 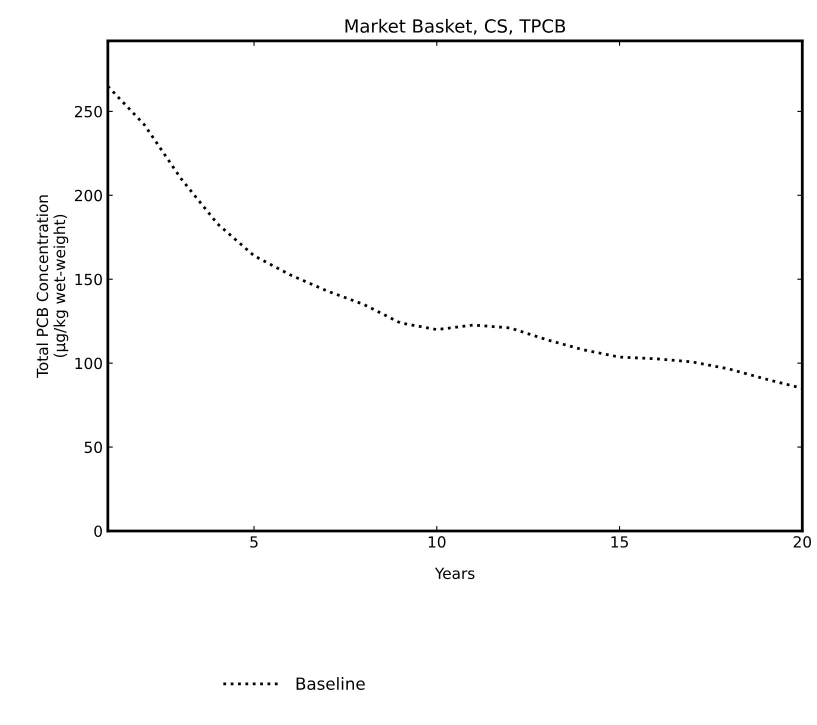 I want to click on y-tick-label: 200, so click(x=88, y=196).